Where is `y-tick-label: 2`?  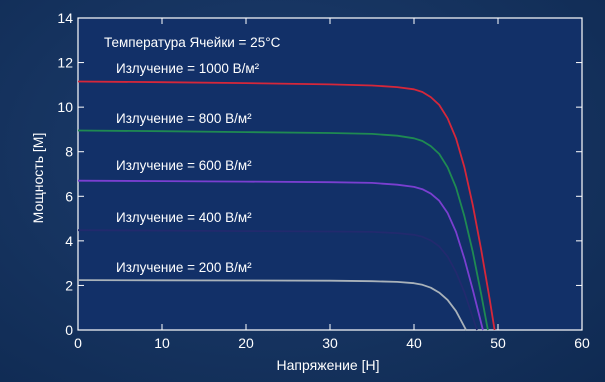
y-tick-label: 2 is located at coordinates (69, 285).